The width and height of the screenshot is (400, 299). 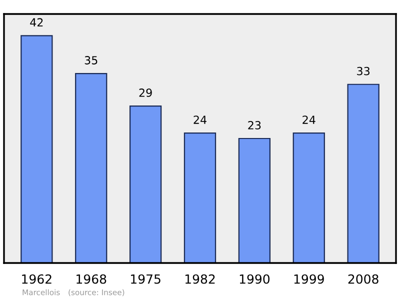 I want to click on data-label: 42, so click(x=36, y=22).